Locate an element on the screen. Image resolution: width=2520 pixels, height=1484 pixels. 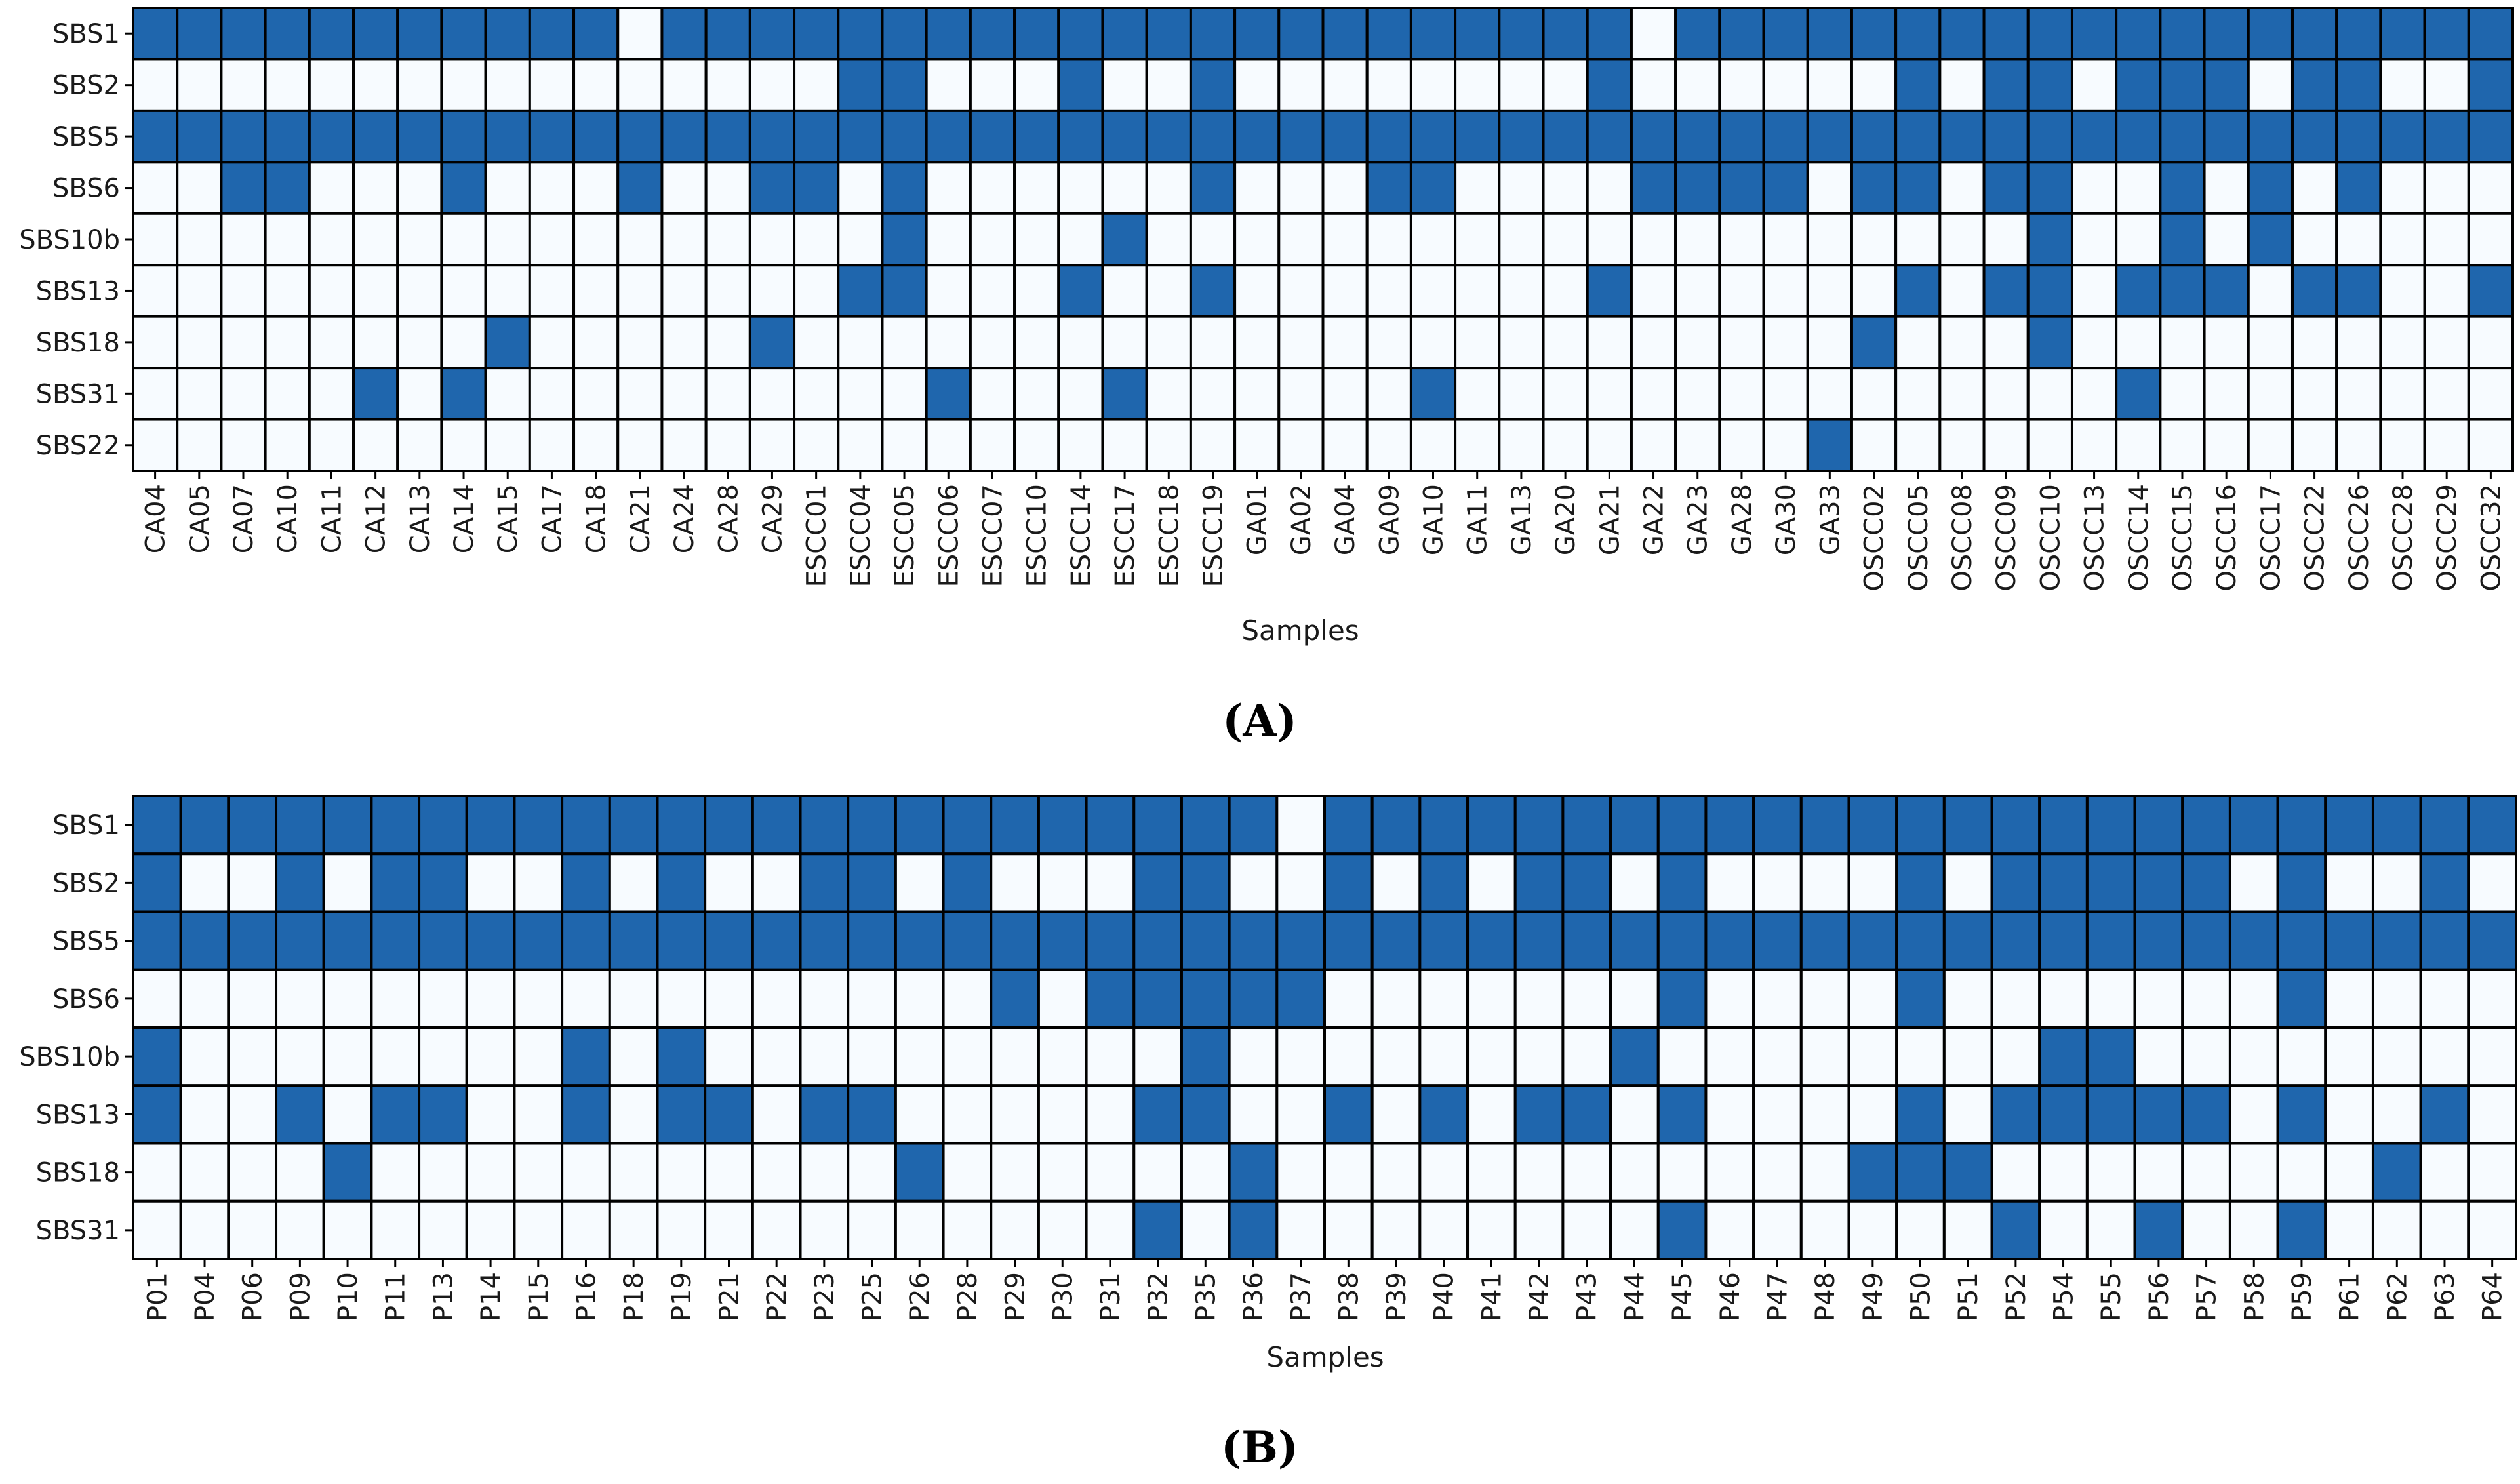
heatmap-cell-b-SBS31-P61 is located at coordinates (2349, 1229).